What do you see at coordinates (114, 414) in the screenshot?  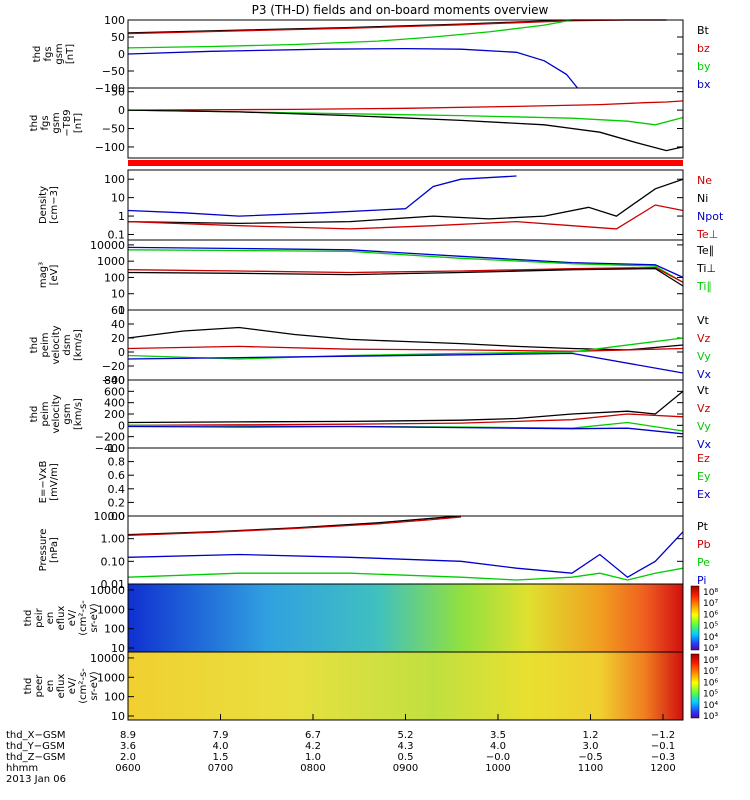 I see `y-tick-label: 200` at bounding box center [114, 414].